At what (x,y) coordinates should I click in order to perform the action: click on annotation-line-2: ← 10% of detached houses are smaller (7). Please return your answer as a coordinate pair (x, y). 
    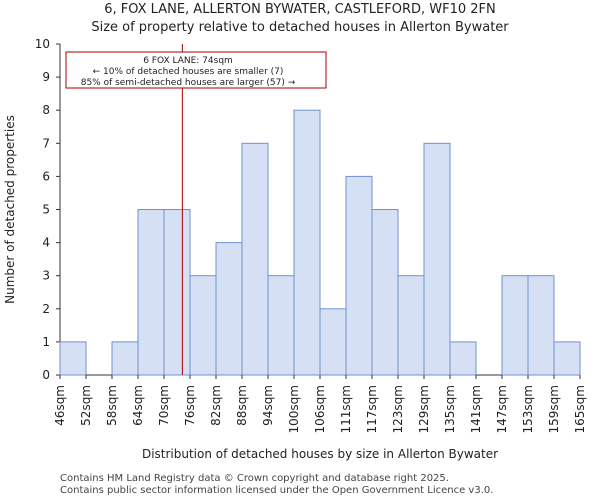
    Looking at the image, I should click on (188, 72).